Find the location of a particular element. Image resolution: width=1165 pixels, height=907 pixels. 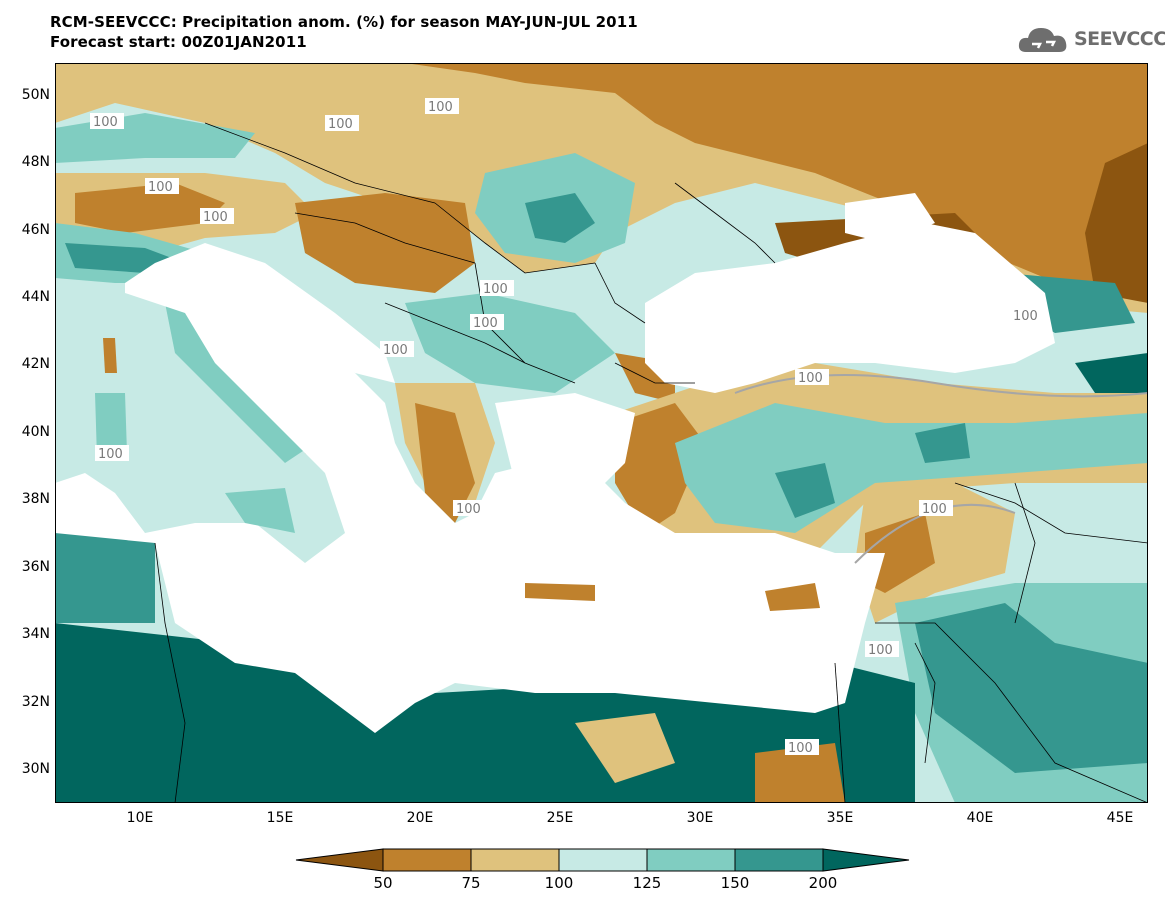

lon-label: 10E is located at coordinates (140, 818).